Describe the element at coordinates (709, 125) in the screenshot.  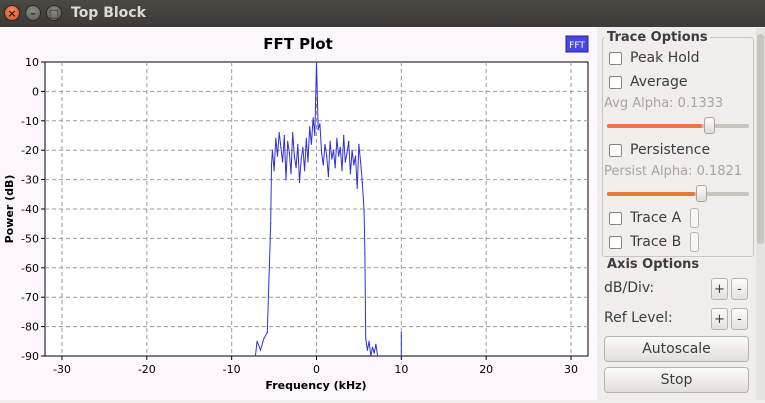
I see `avg-alpha-slider-handle` at that location.